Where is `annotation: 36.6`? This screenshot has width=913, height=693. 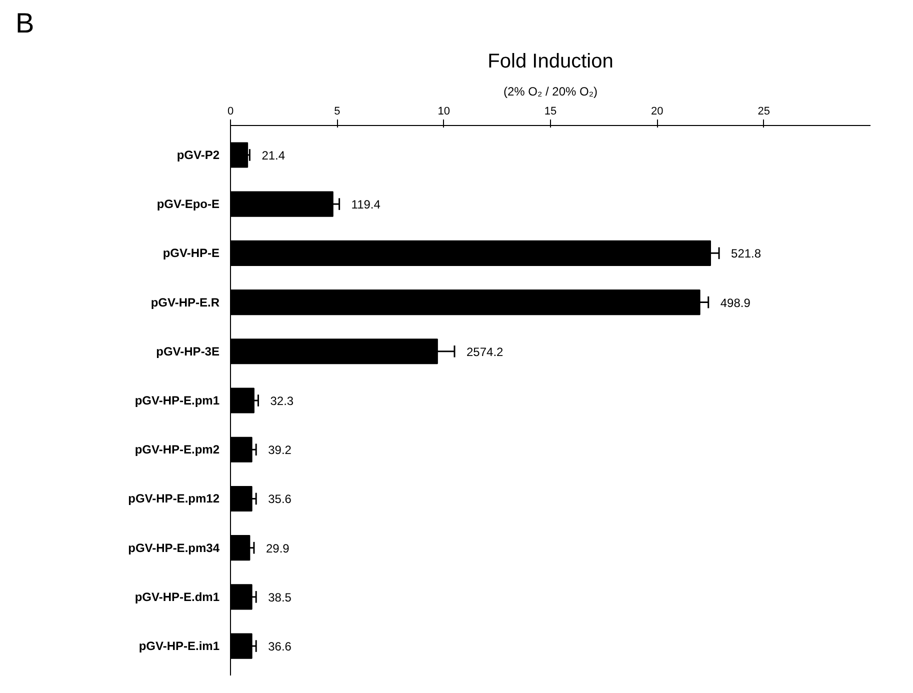
annotation: 36.6 is located at coordinates (280, 647).